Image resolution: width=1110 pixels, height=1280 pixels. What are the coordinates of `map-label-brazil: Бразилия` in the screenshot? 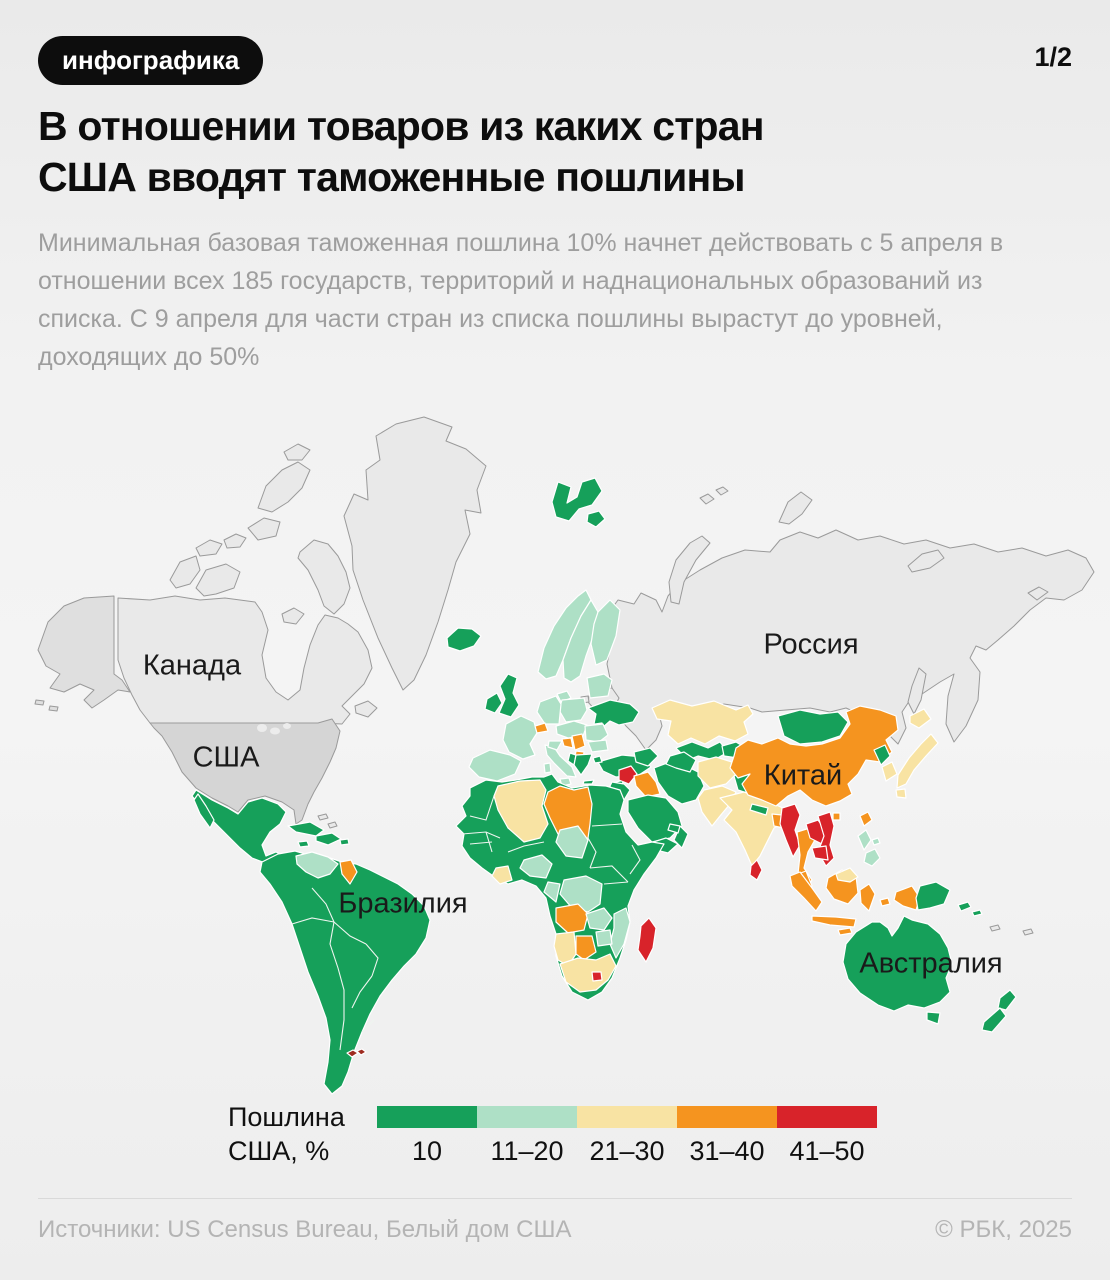 It's located at (403, 903).